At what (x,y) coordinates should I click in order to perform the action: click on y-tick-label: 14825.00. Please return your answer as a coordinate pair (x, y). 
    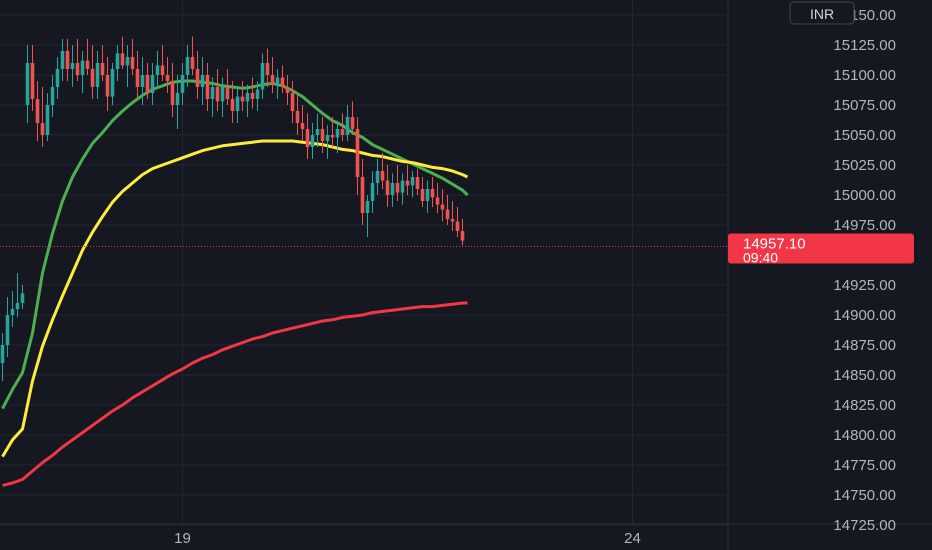
    Looking at the image, I should click on (864, 405).